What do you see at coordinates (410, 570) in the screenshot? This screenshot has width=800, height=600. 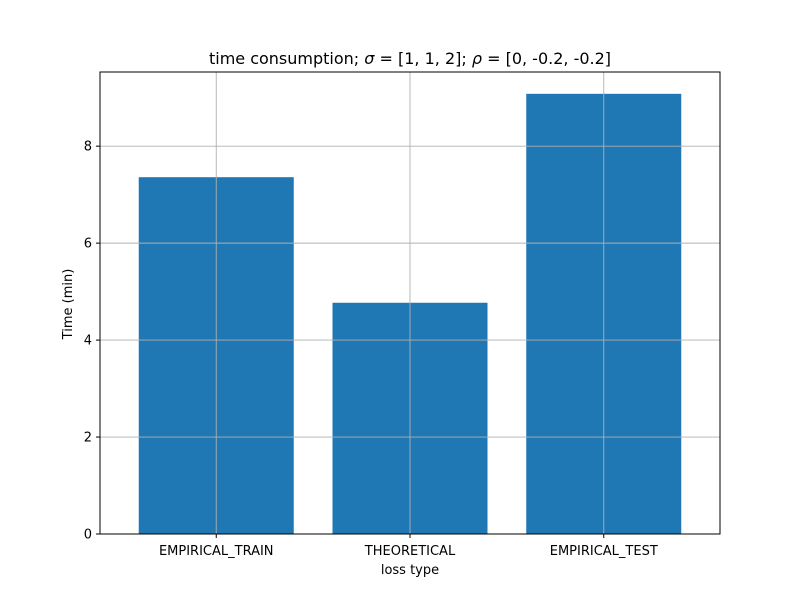 I see `x-axis-label: loss type` at bounding box center [410, 570].